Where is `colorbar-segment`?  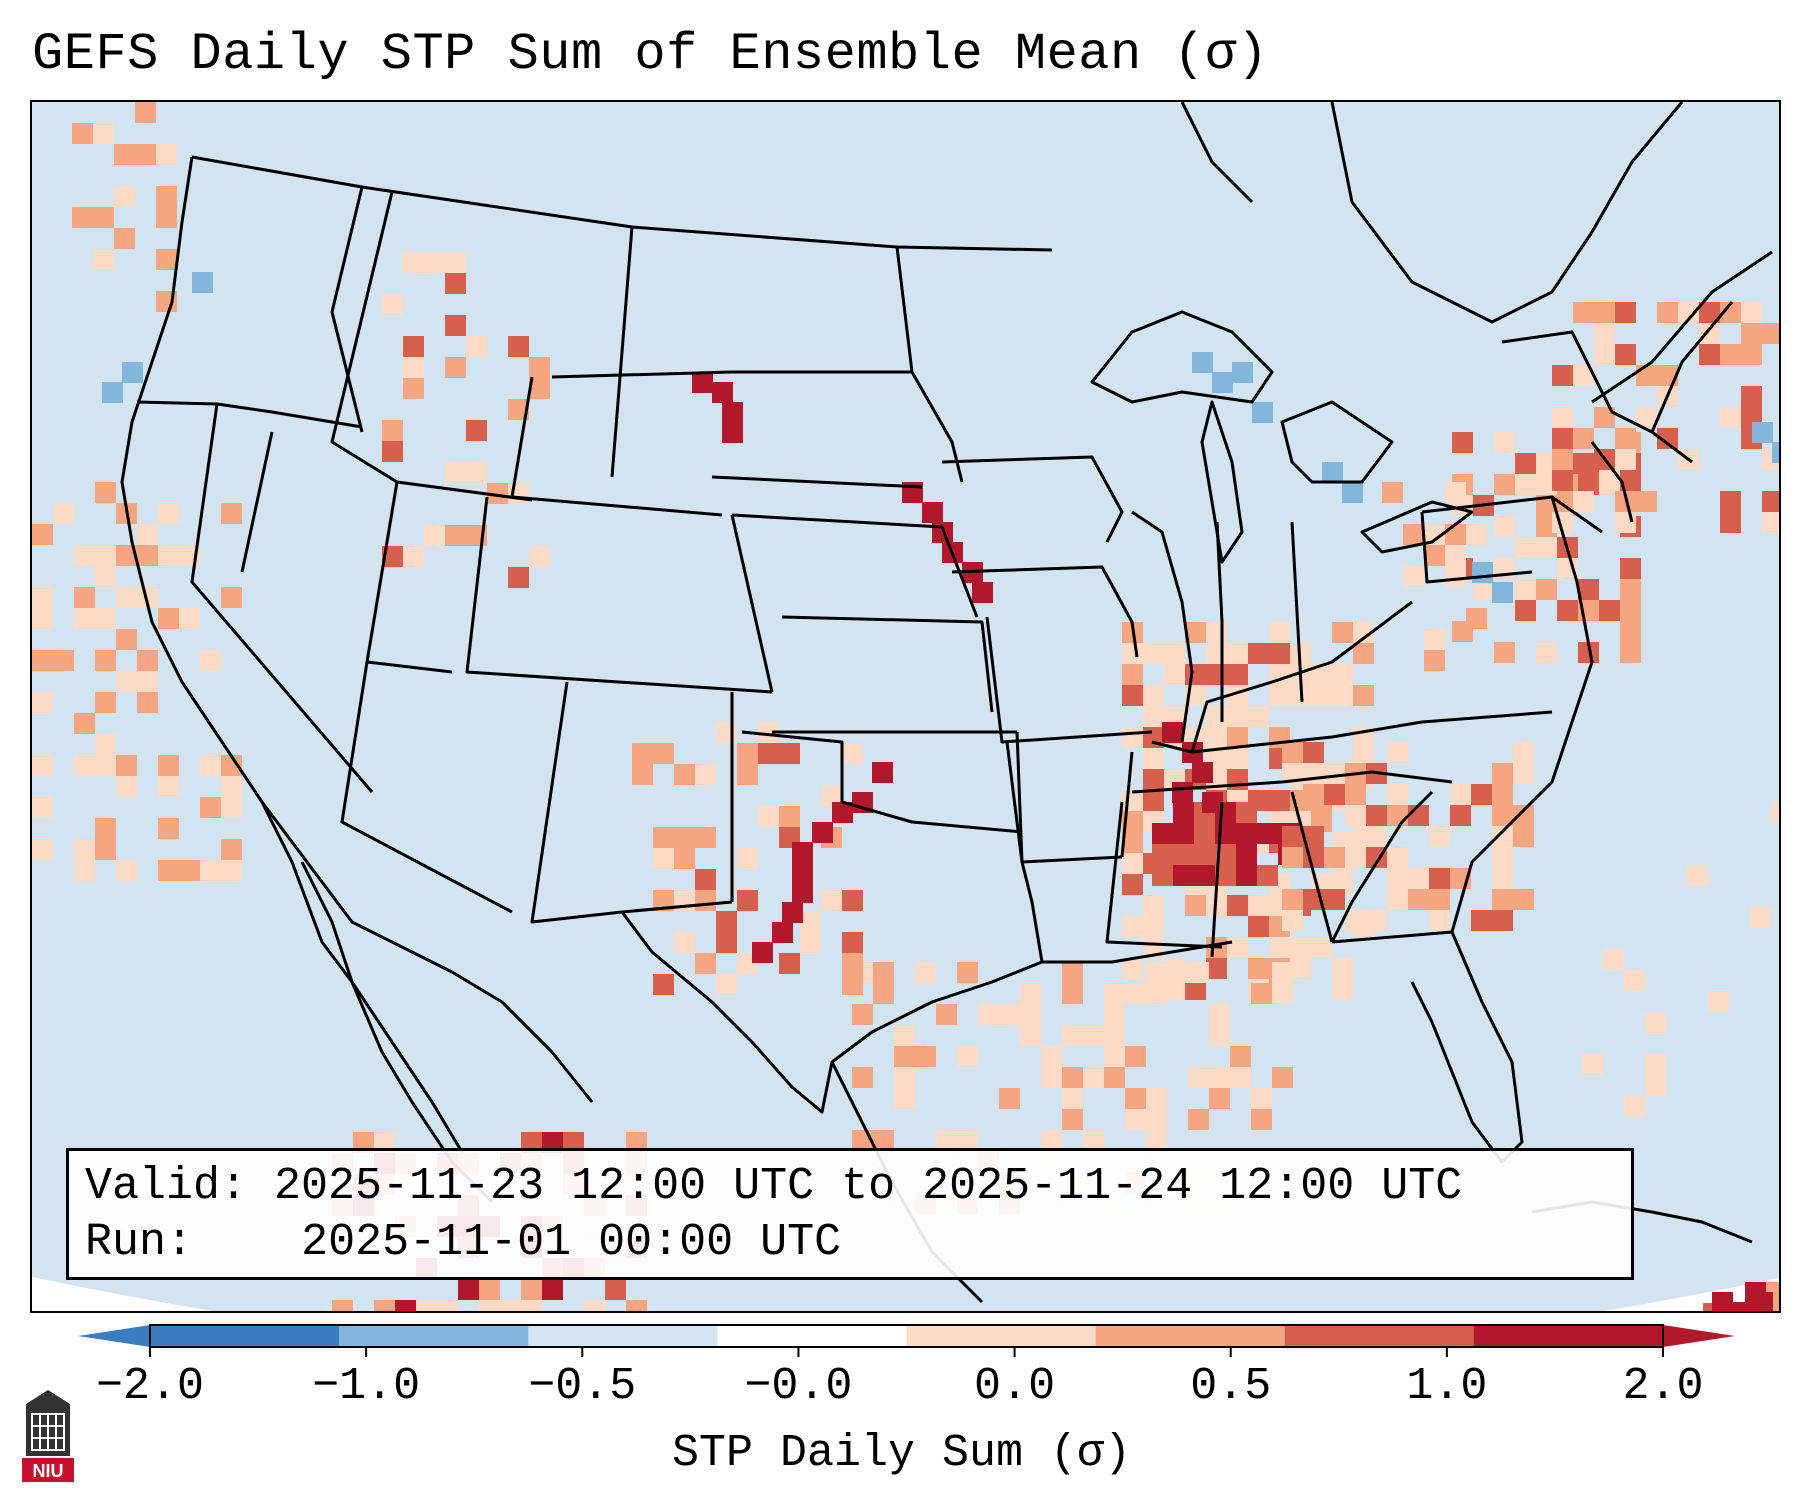
colorbar-segment is located at coordinates (245, 1336).